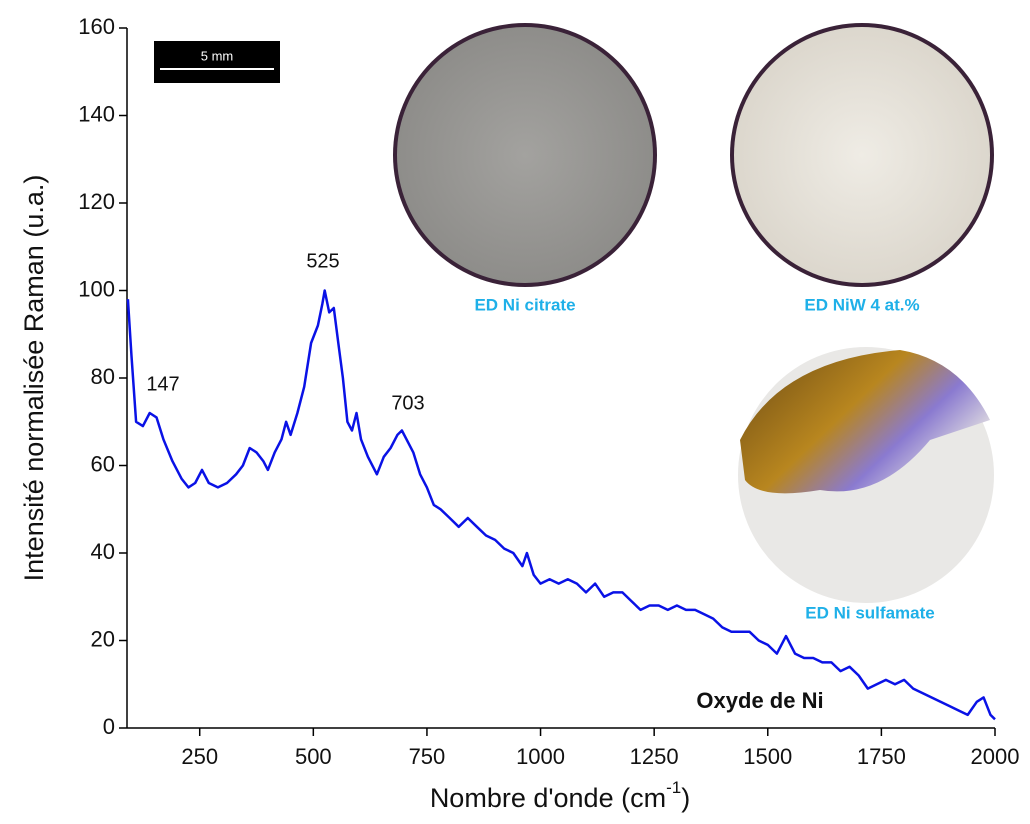 This screenshot has width=1030, height=824. Describe the element at coordinates (103, 463) in the screenshot. I see `y-tick-label: 60` at that location.